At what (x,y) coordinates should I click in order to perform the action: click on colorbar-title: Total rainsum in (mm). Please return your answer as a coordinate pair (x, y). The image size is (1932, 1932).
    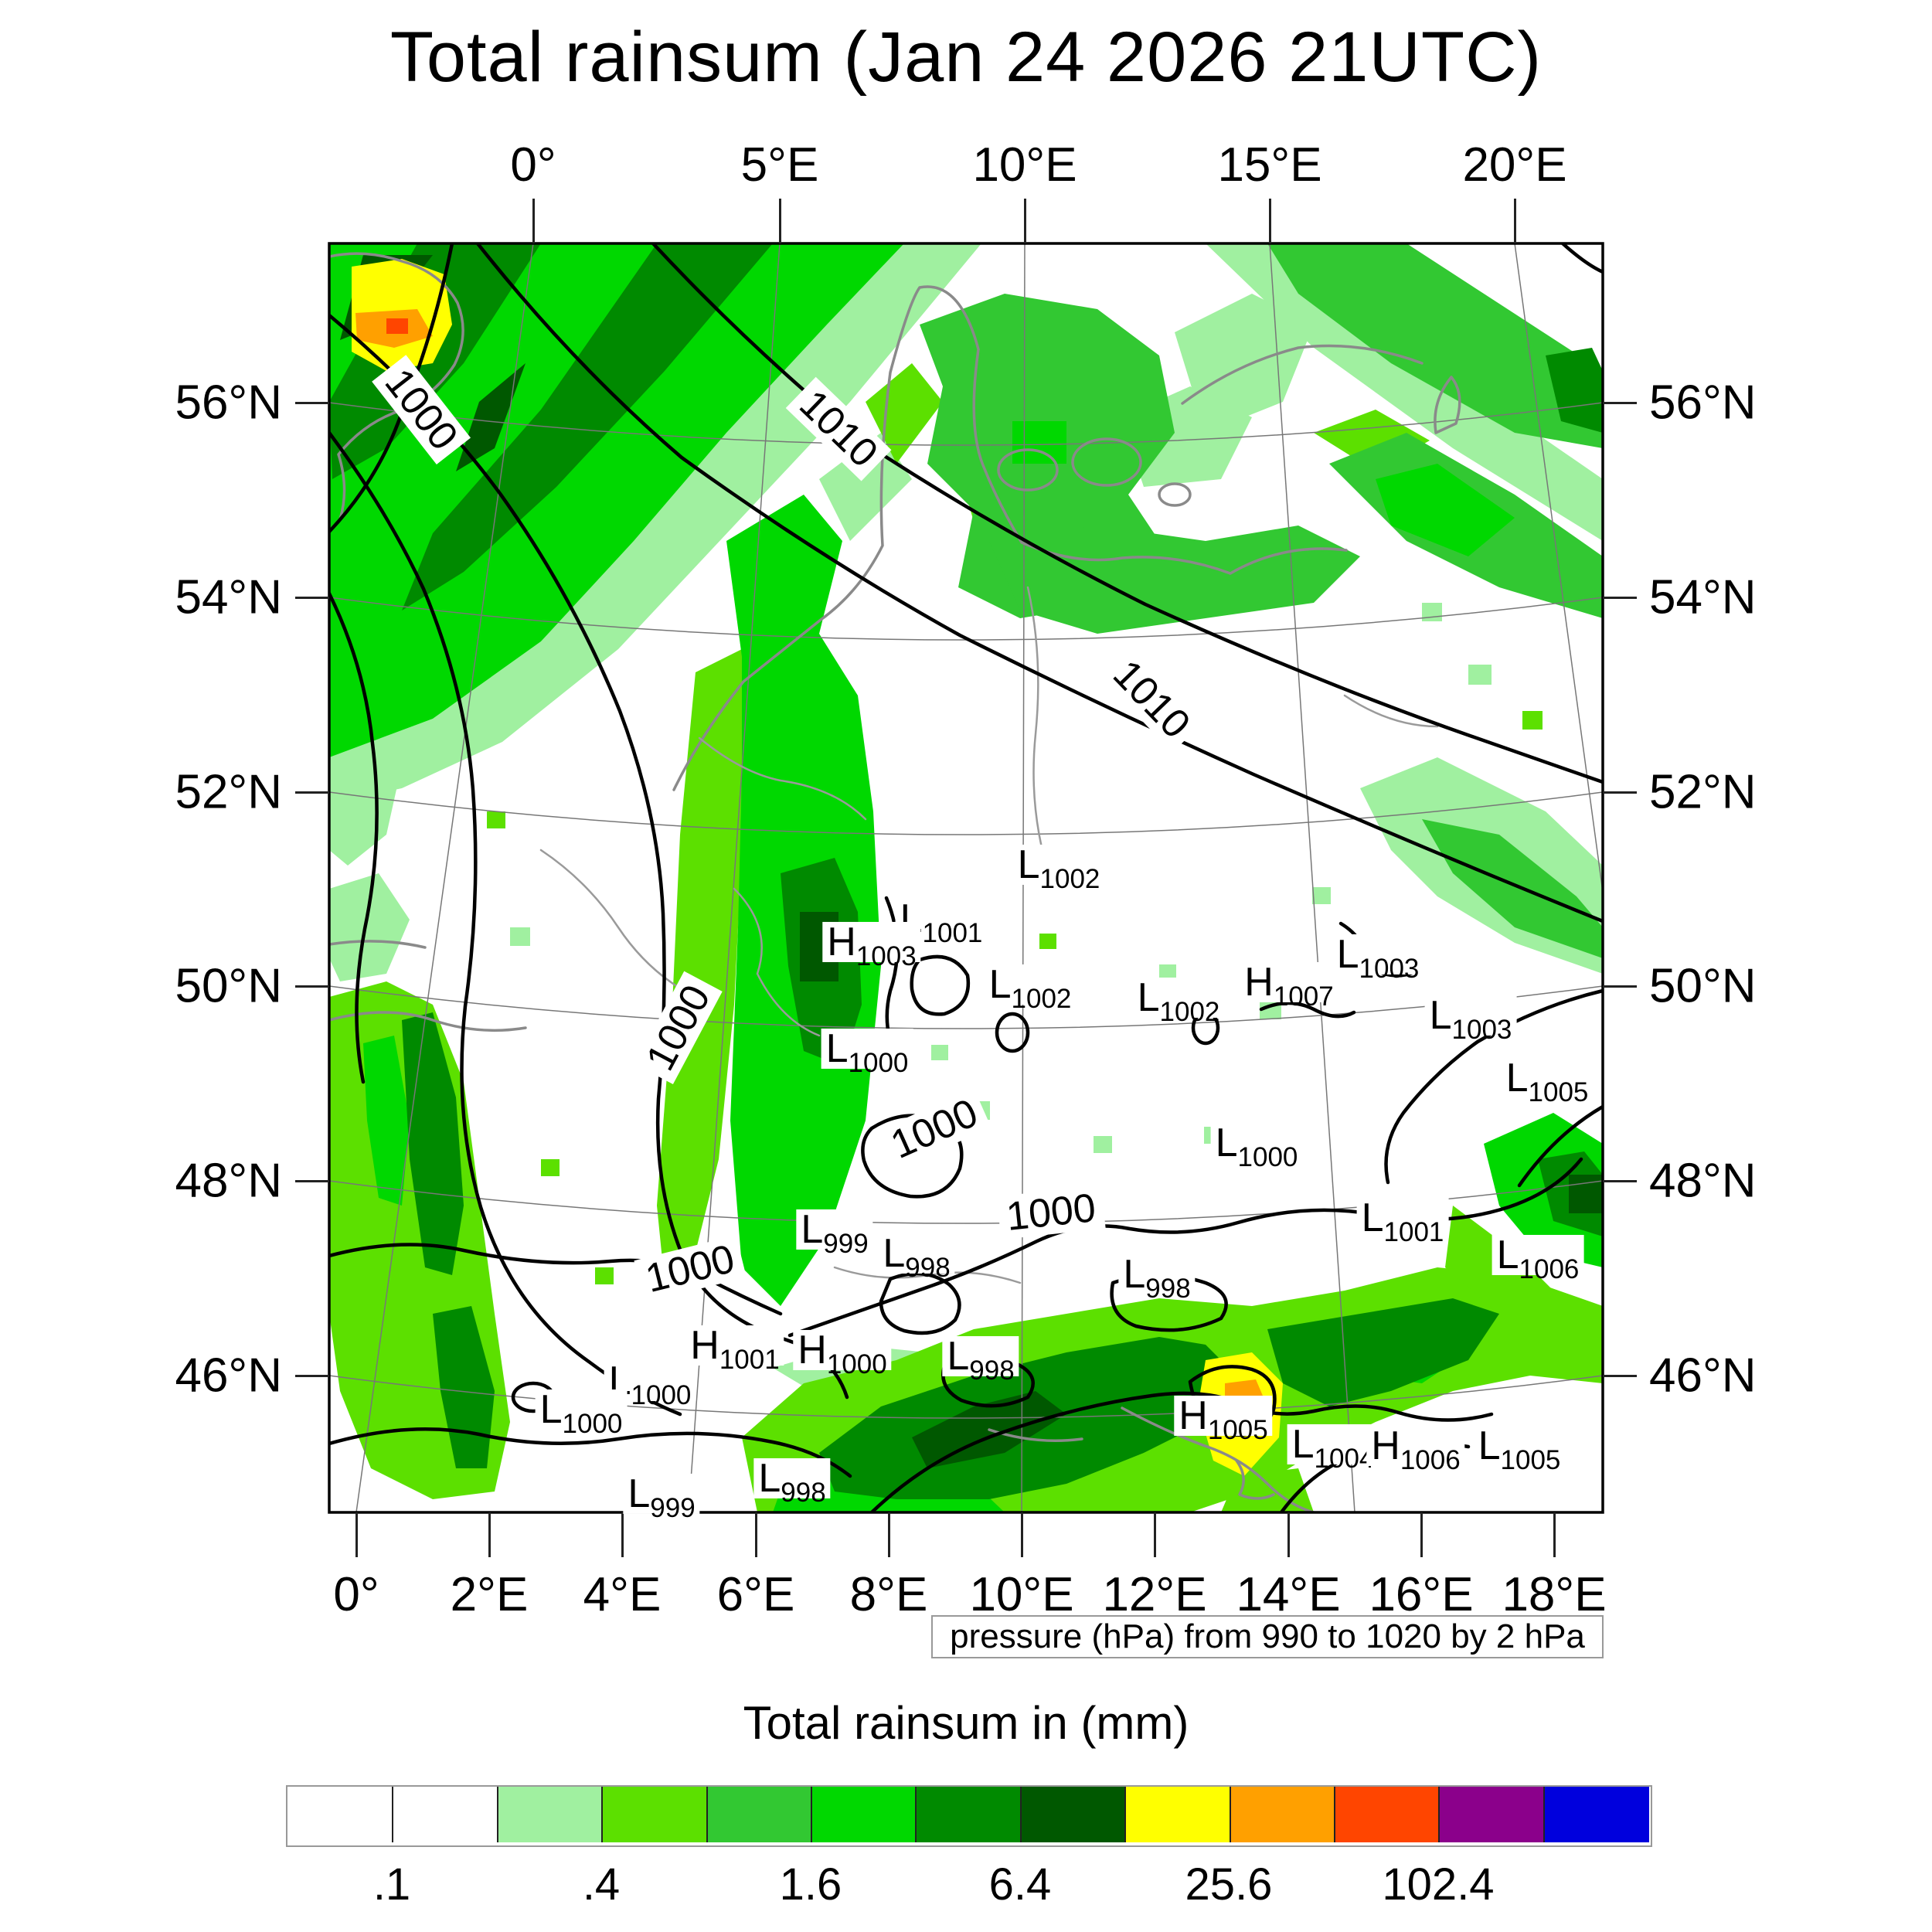
    Looking at the image, I should click on (966, 1723).